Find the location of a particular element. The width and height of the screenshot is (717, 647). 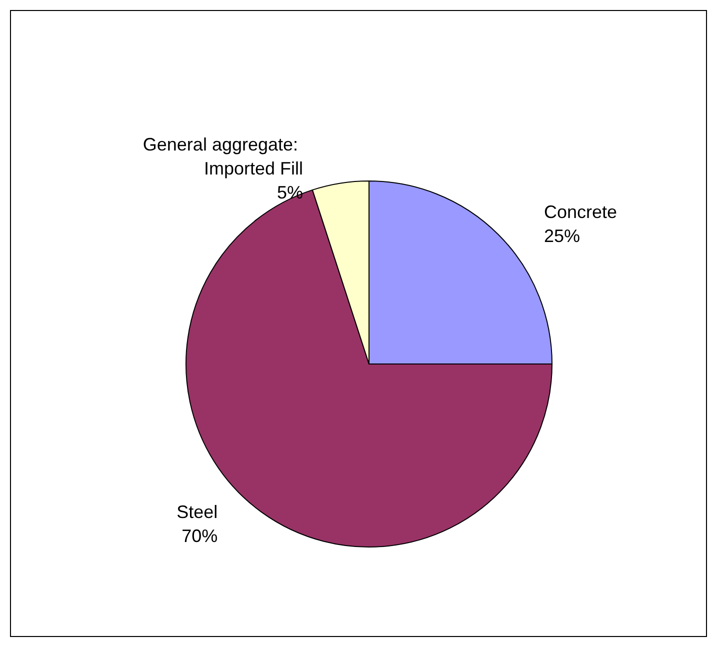

data-label: 25% is located at coordinates (562, 236).